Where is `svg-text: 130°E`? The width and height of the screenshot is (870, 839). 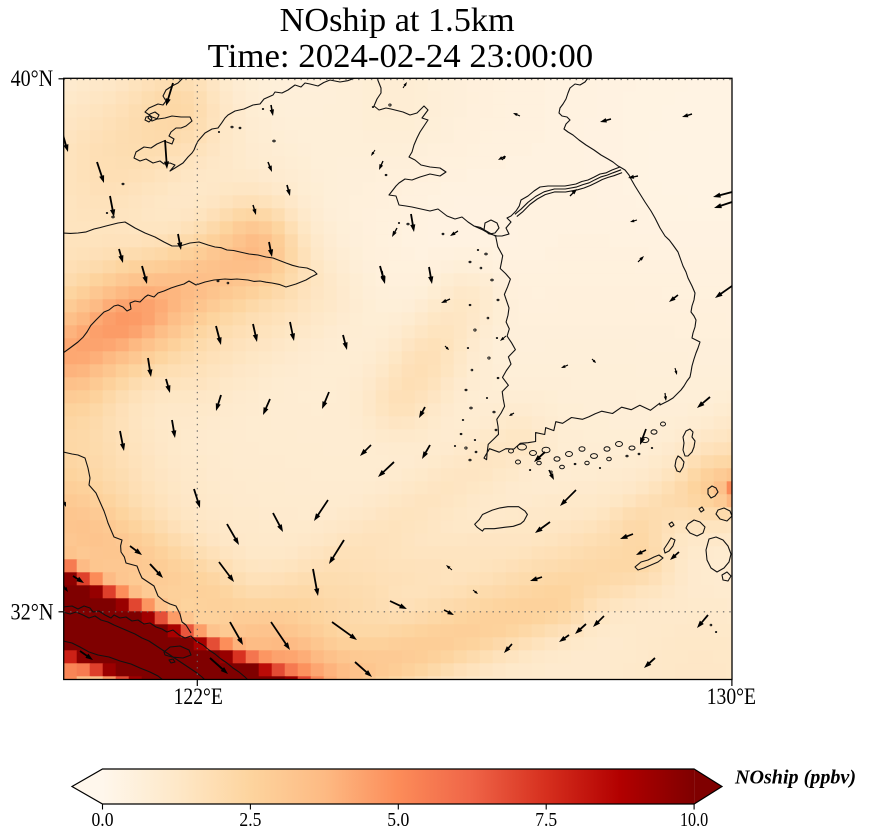
svg-text: 130°E is located at coordinates (731, 696).